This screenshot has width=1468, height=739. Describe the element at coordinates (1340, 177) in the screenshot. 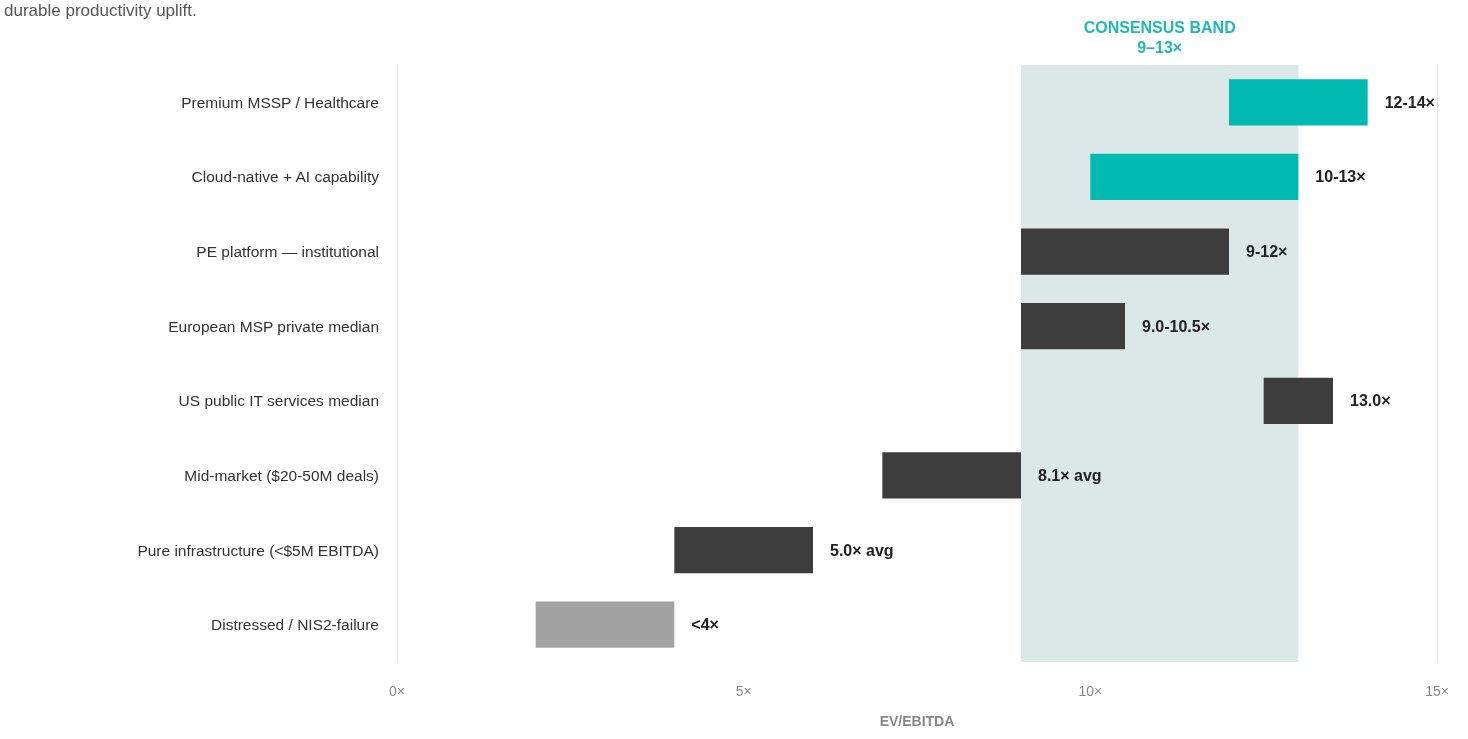

I see `data-label: 10-13×` at that location.